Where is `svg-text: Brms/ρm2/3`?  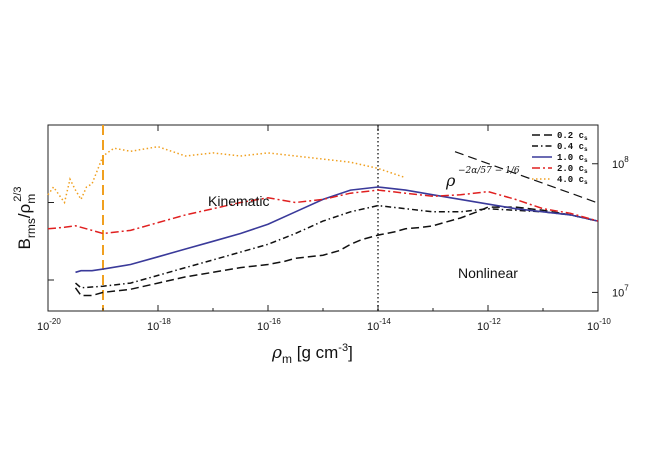
svg-text: Brms/ρm2/3 is located at coordinates (25, 217).